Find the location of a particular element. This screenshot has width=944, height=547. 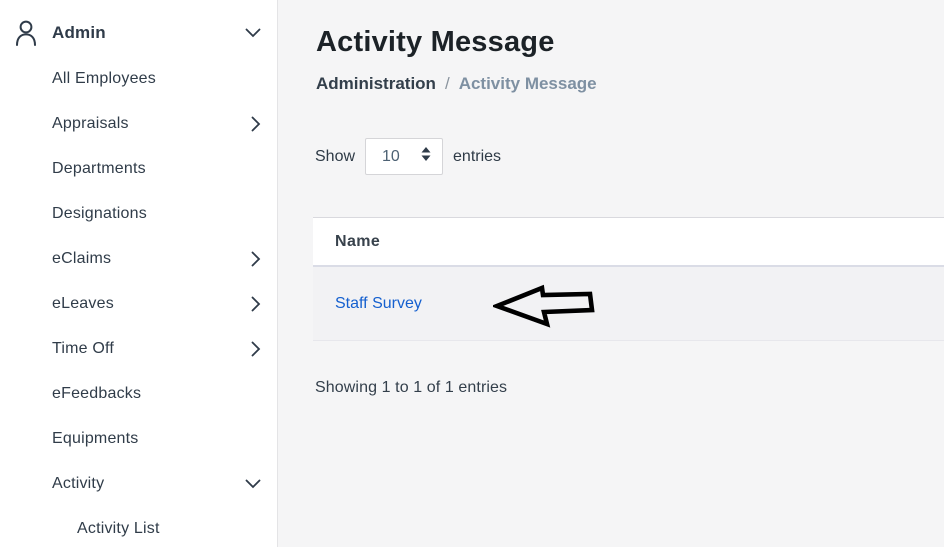

user-icon is located at coordinates (26, 33).